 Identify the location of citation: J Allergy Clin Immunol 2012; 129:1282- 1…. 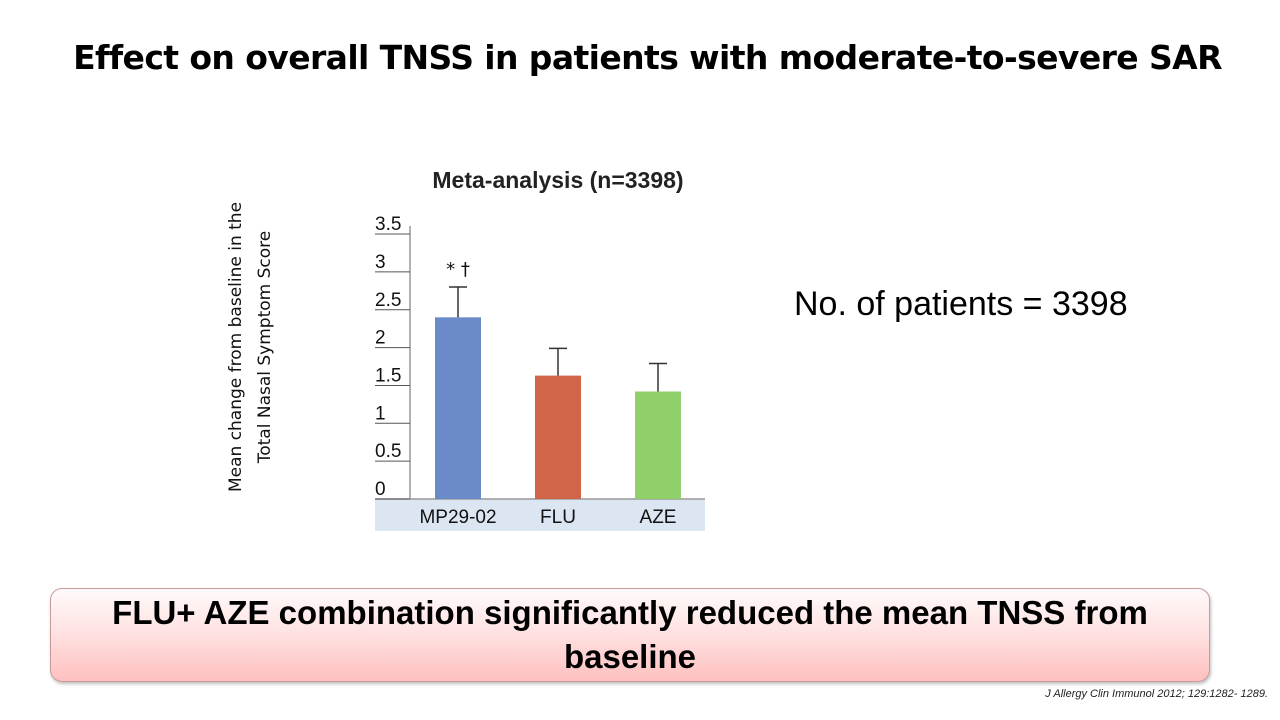
(1156, 694).